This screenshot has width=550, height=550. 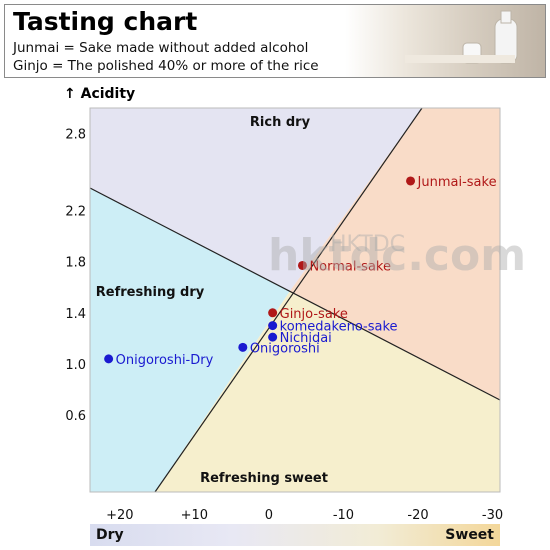 What do you see at coordinates (161, 48) in the screenshot?
I see `definition-junmai: Junmai = Sake made without added alcohol` at bounding box center [161, 48].